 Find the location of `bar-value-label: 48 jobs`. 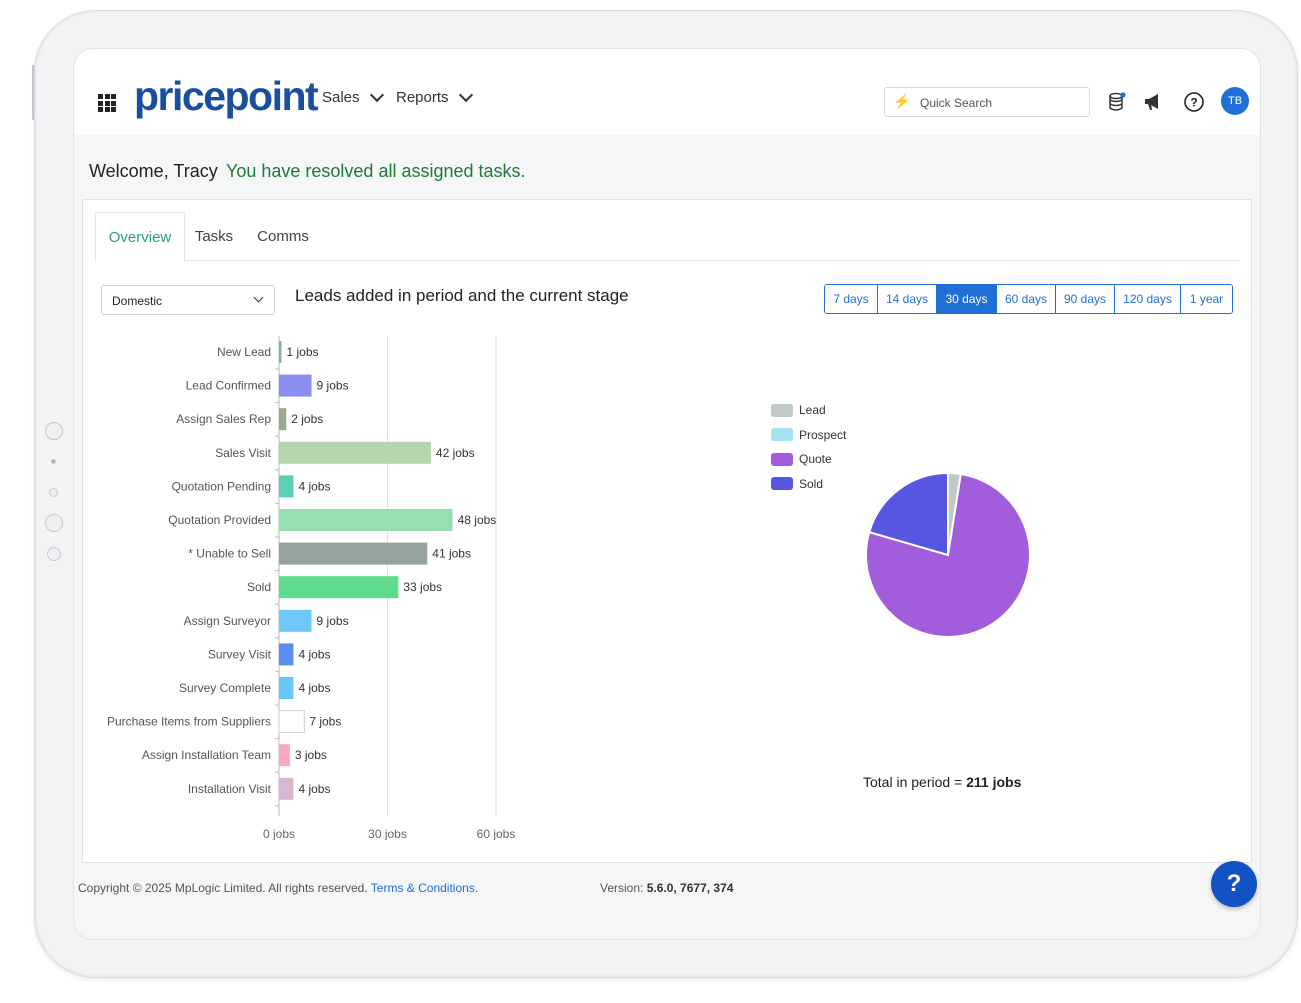

bar-value-label: 48 jobs is located at coordinates (477, 520).